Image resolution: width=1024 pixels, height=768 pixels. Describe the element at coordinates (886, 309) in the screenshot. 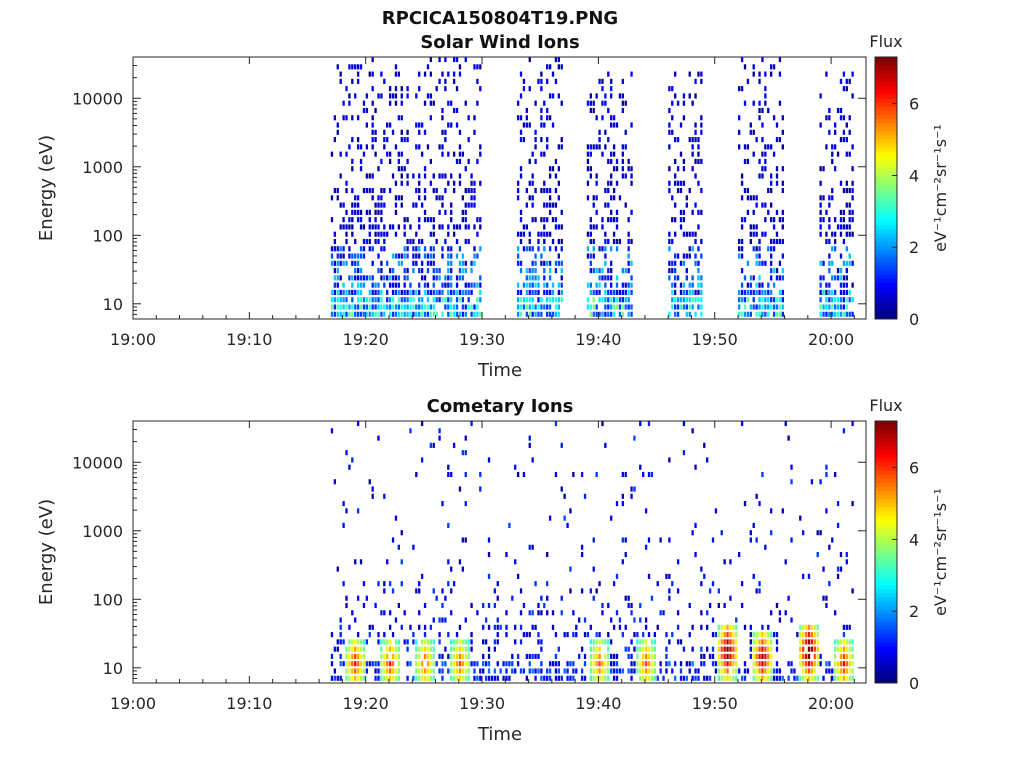

I see `panel1-colorbar-step` at that location.